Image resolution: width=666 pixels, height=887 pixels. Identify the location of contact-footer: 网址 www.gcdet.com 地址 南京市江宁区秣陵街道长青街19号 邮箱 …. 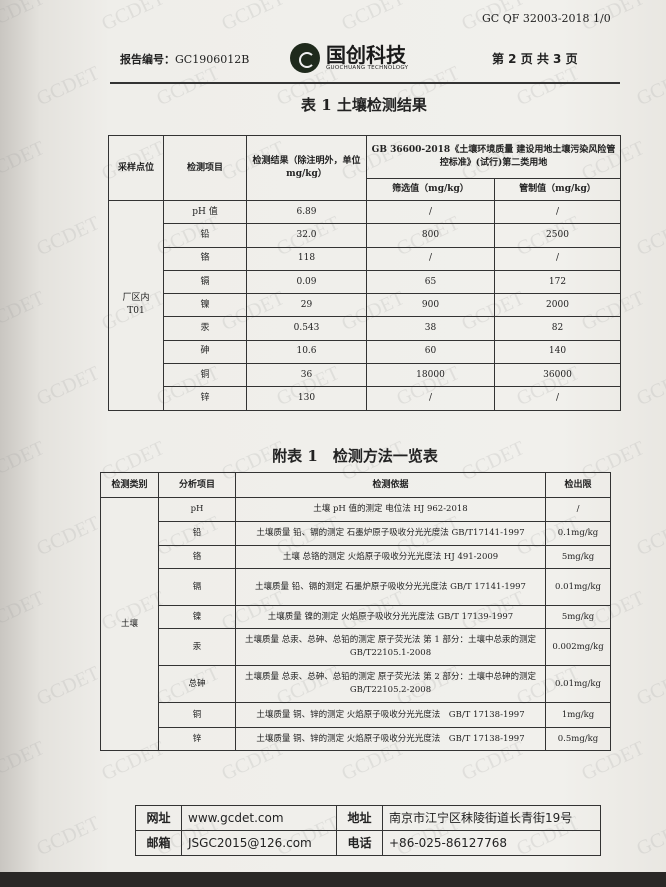
(368, 830).